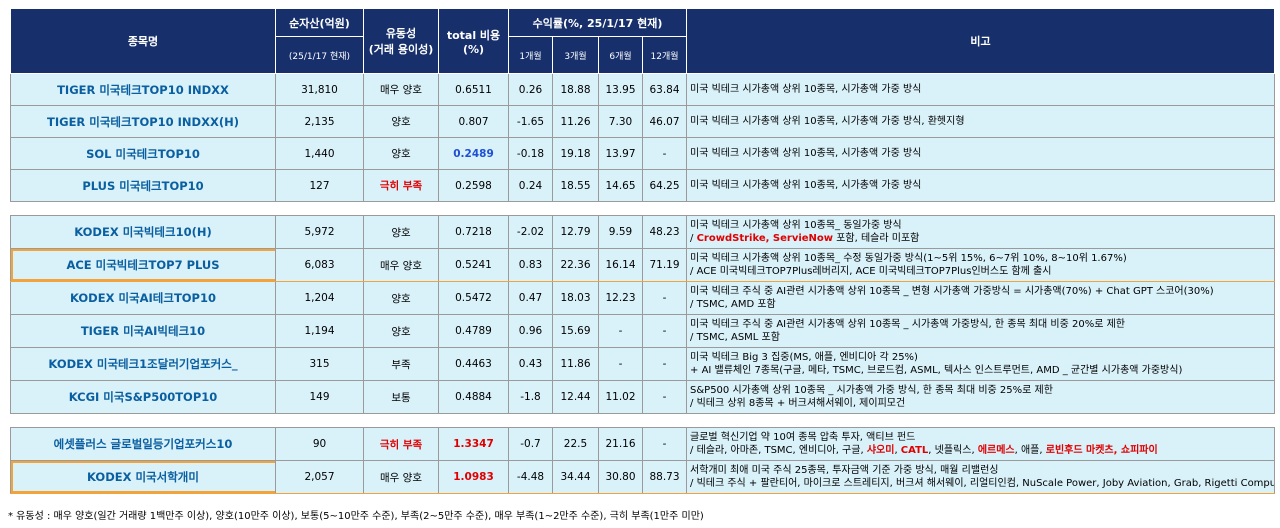  What do you see at coordinates (796, 225) in the screenshot?
I see `note-line-1: 미국 빅테크 시가총액 상위 10종목_ 동일가중 방식` at bounding box center [796, 225].